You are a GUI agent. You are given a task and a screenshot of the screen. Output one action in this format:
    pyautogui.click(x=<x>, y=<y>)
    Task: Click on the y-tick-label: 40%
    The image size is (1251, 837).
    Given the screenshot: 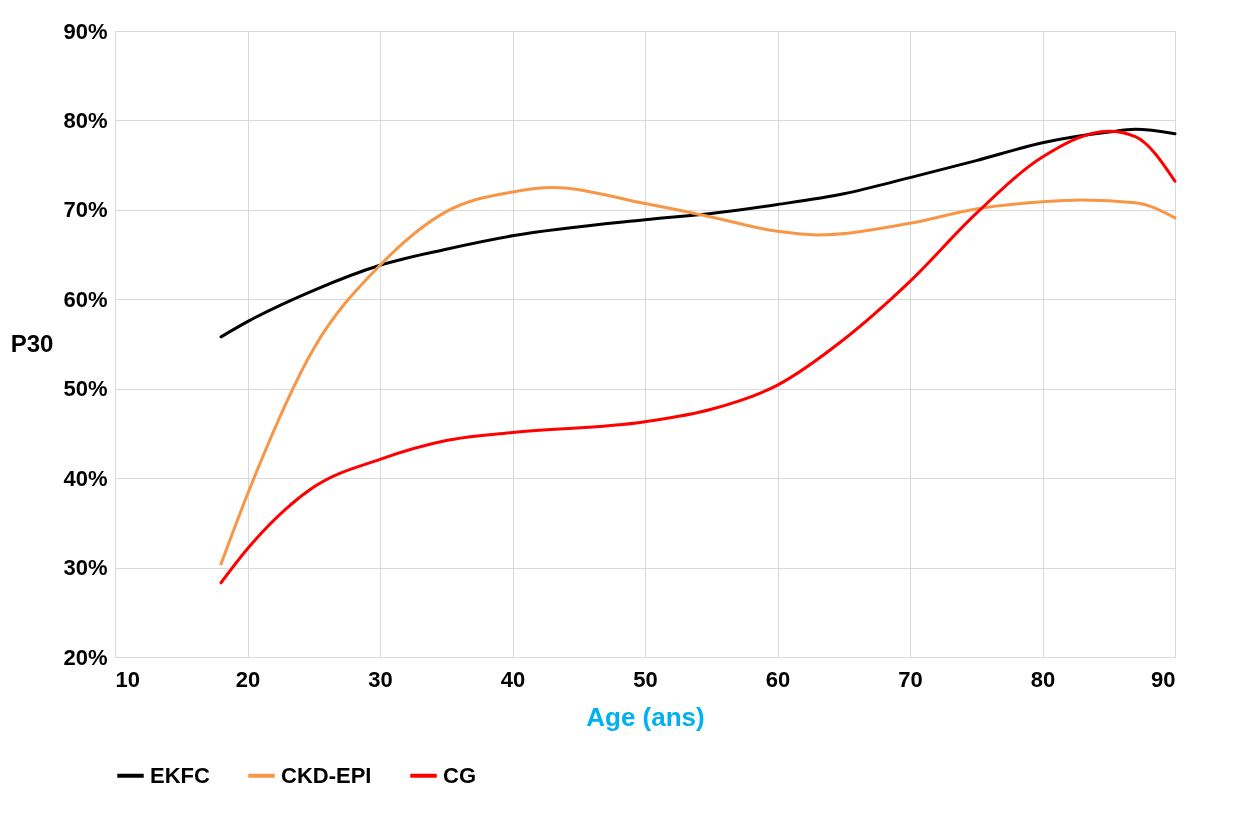 What is the action you would take?
    pyautogui.click(x=85, y=478)
    